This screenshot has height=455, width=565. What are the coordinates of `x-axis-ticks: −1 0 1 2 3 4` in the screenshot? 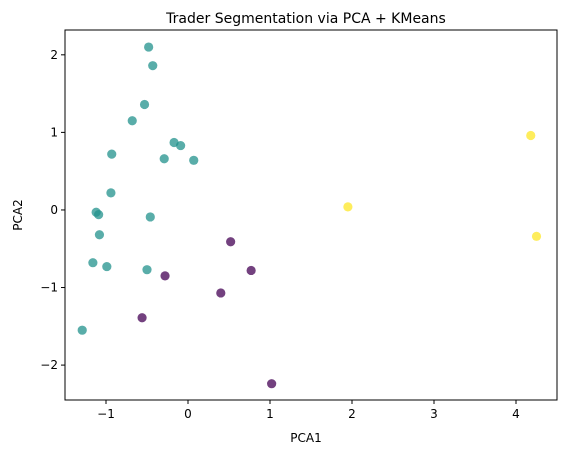 It's located at (308, 410).